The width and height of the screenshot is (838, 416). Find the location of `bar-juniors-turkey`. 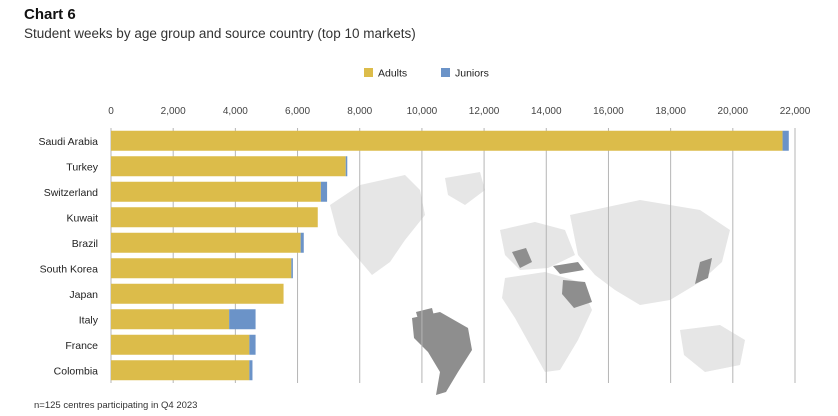

bar-juniors-turkey is located at coordinates (346, 166).